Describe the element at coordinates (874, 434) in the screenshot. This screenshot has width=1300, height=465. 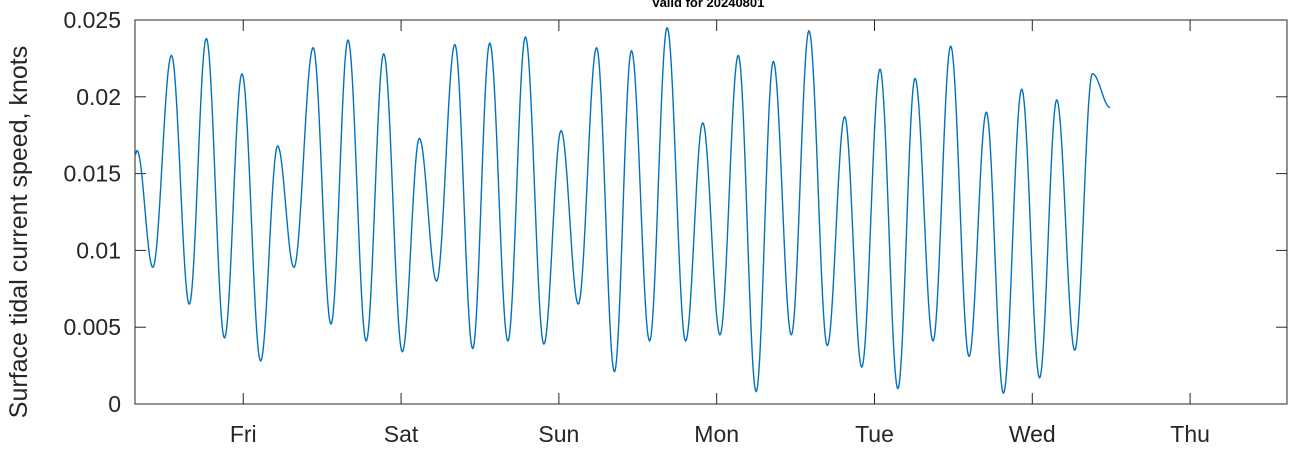
I see `x-tick-label: Tue` at that location.